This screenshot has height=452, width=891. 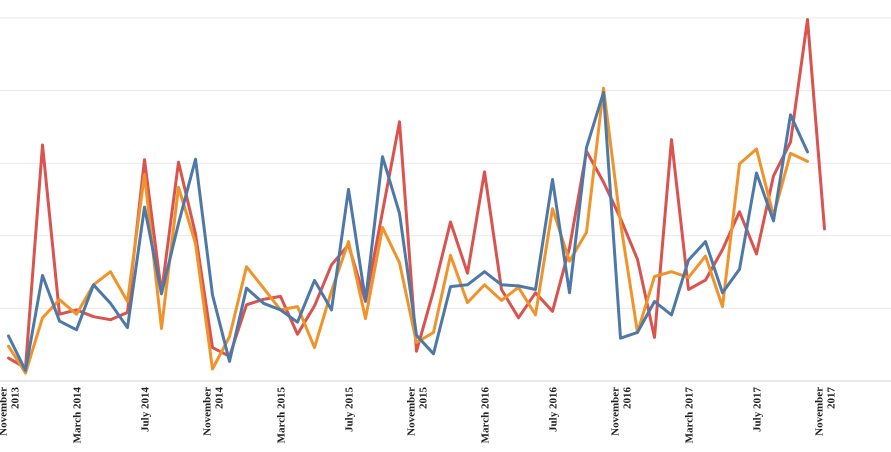 I want to click on x-tick-label-line: 2013, so click(x=16, y=398).